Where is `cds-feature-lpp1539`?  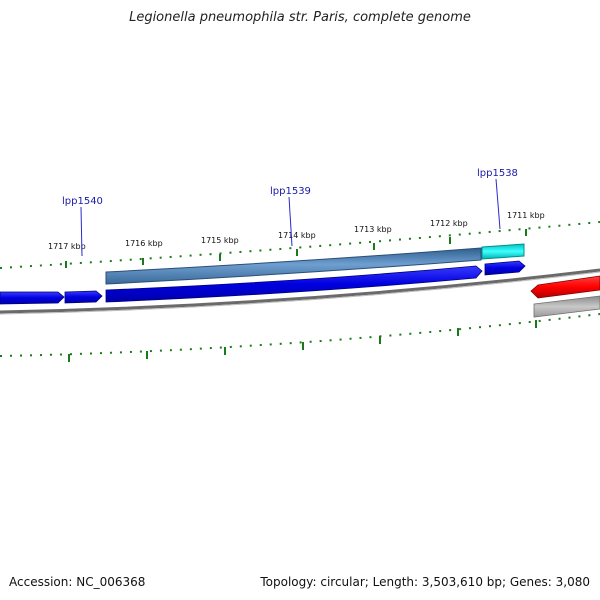
cds-feature-lpp1539 is located at coordinates (294, 284).